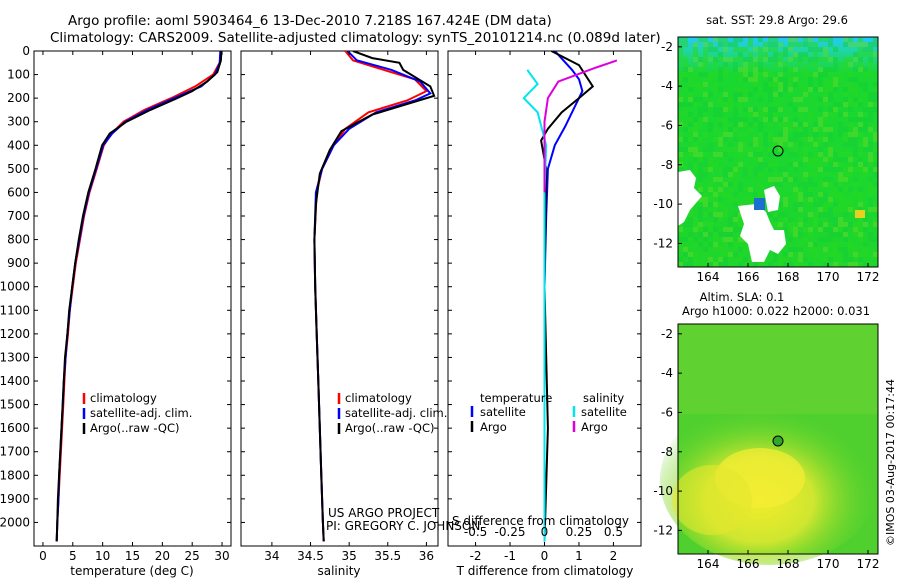 Image resolution: width=900 pixels, height=580 pixels. What do you see at coordinates (778, 152) in the screenshot?
I see `sst-map` at bounding box center [778, 152].